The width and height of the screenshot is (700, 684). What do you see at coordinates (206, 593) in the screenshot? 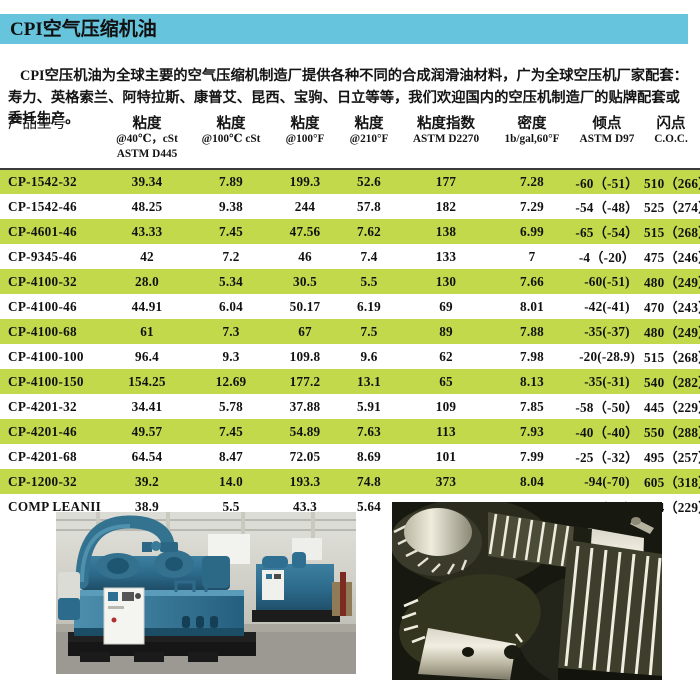
I see `air-compressor-illustration` at bounding box center [206, 593].